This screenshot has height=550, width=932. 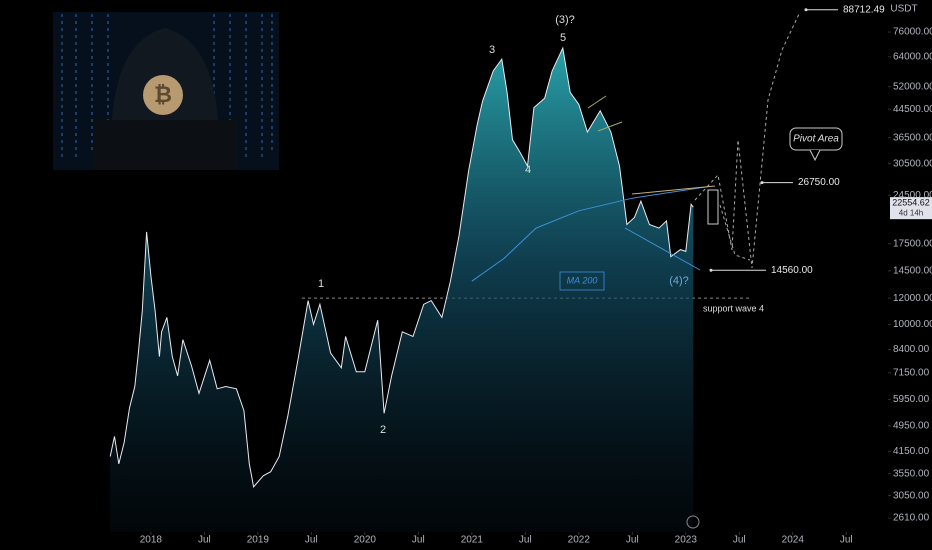 I want to click on wave-label: 4, so click(x=528, y=170).